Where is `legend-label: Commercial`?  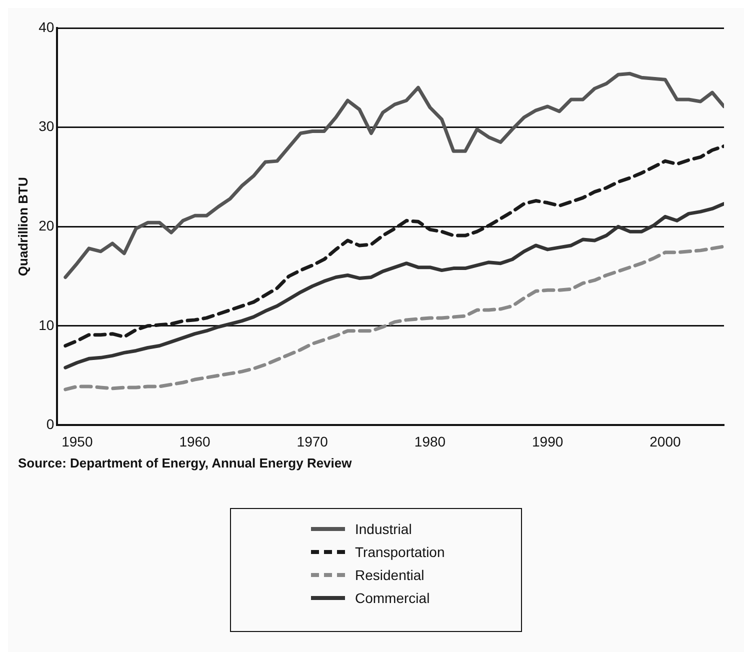 legend-label: Commercial is located at coordinates (392, 598).